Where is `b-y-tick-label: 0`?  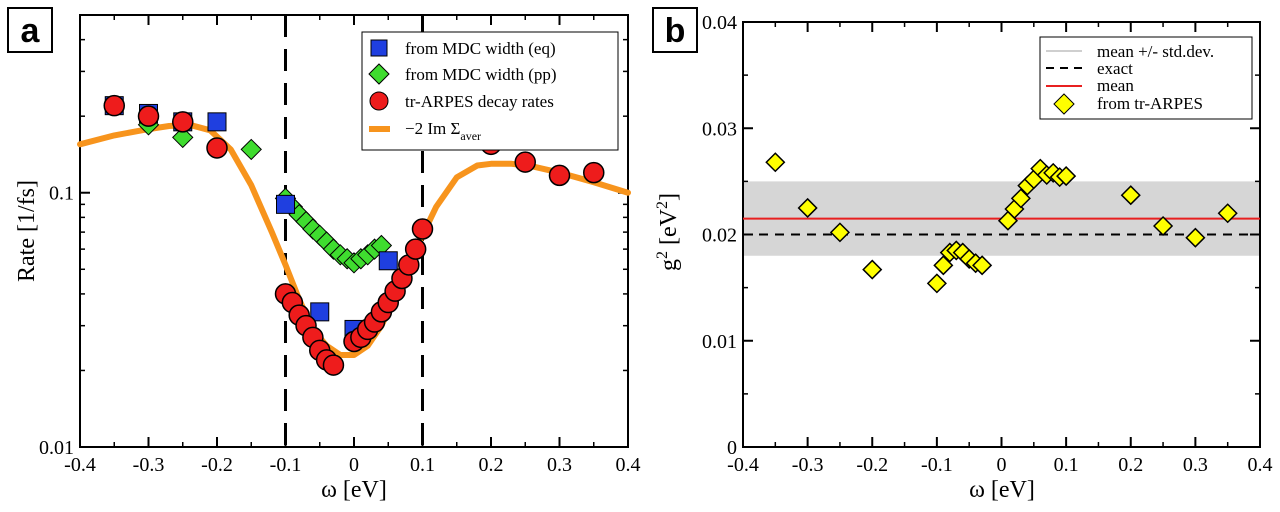 b-y-tick-label: 0 is located at coordinates (732, 448).